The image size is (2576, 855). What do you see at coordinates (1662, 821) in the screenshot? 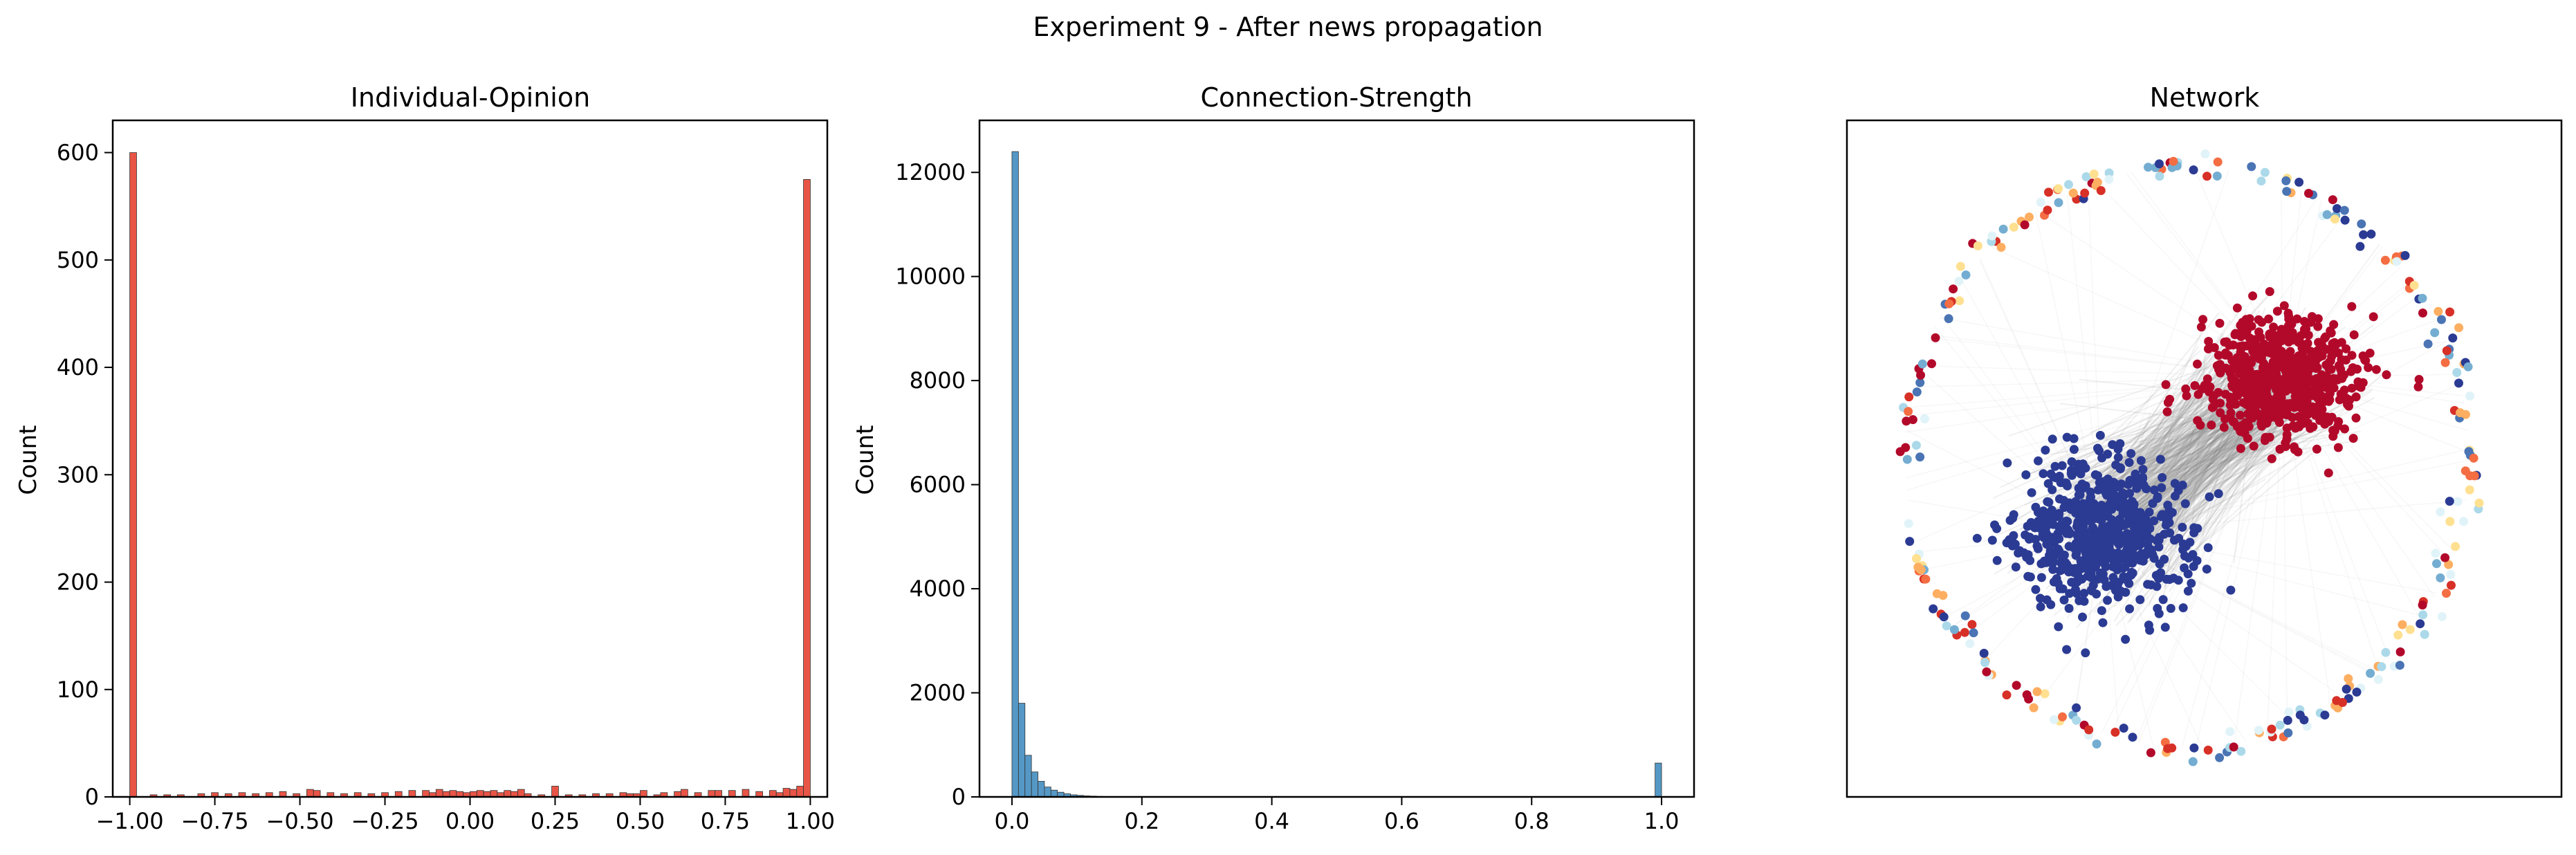
I see `strength-histogram-xtick-label: 1.0` at bounding box center [1662, 821].